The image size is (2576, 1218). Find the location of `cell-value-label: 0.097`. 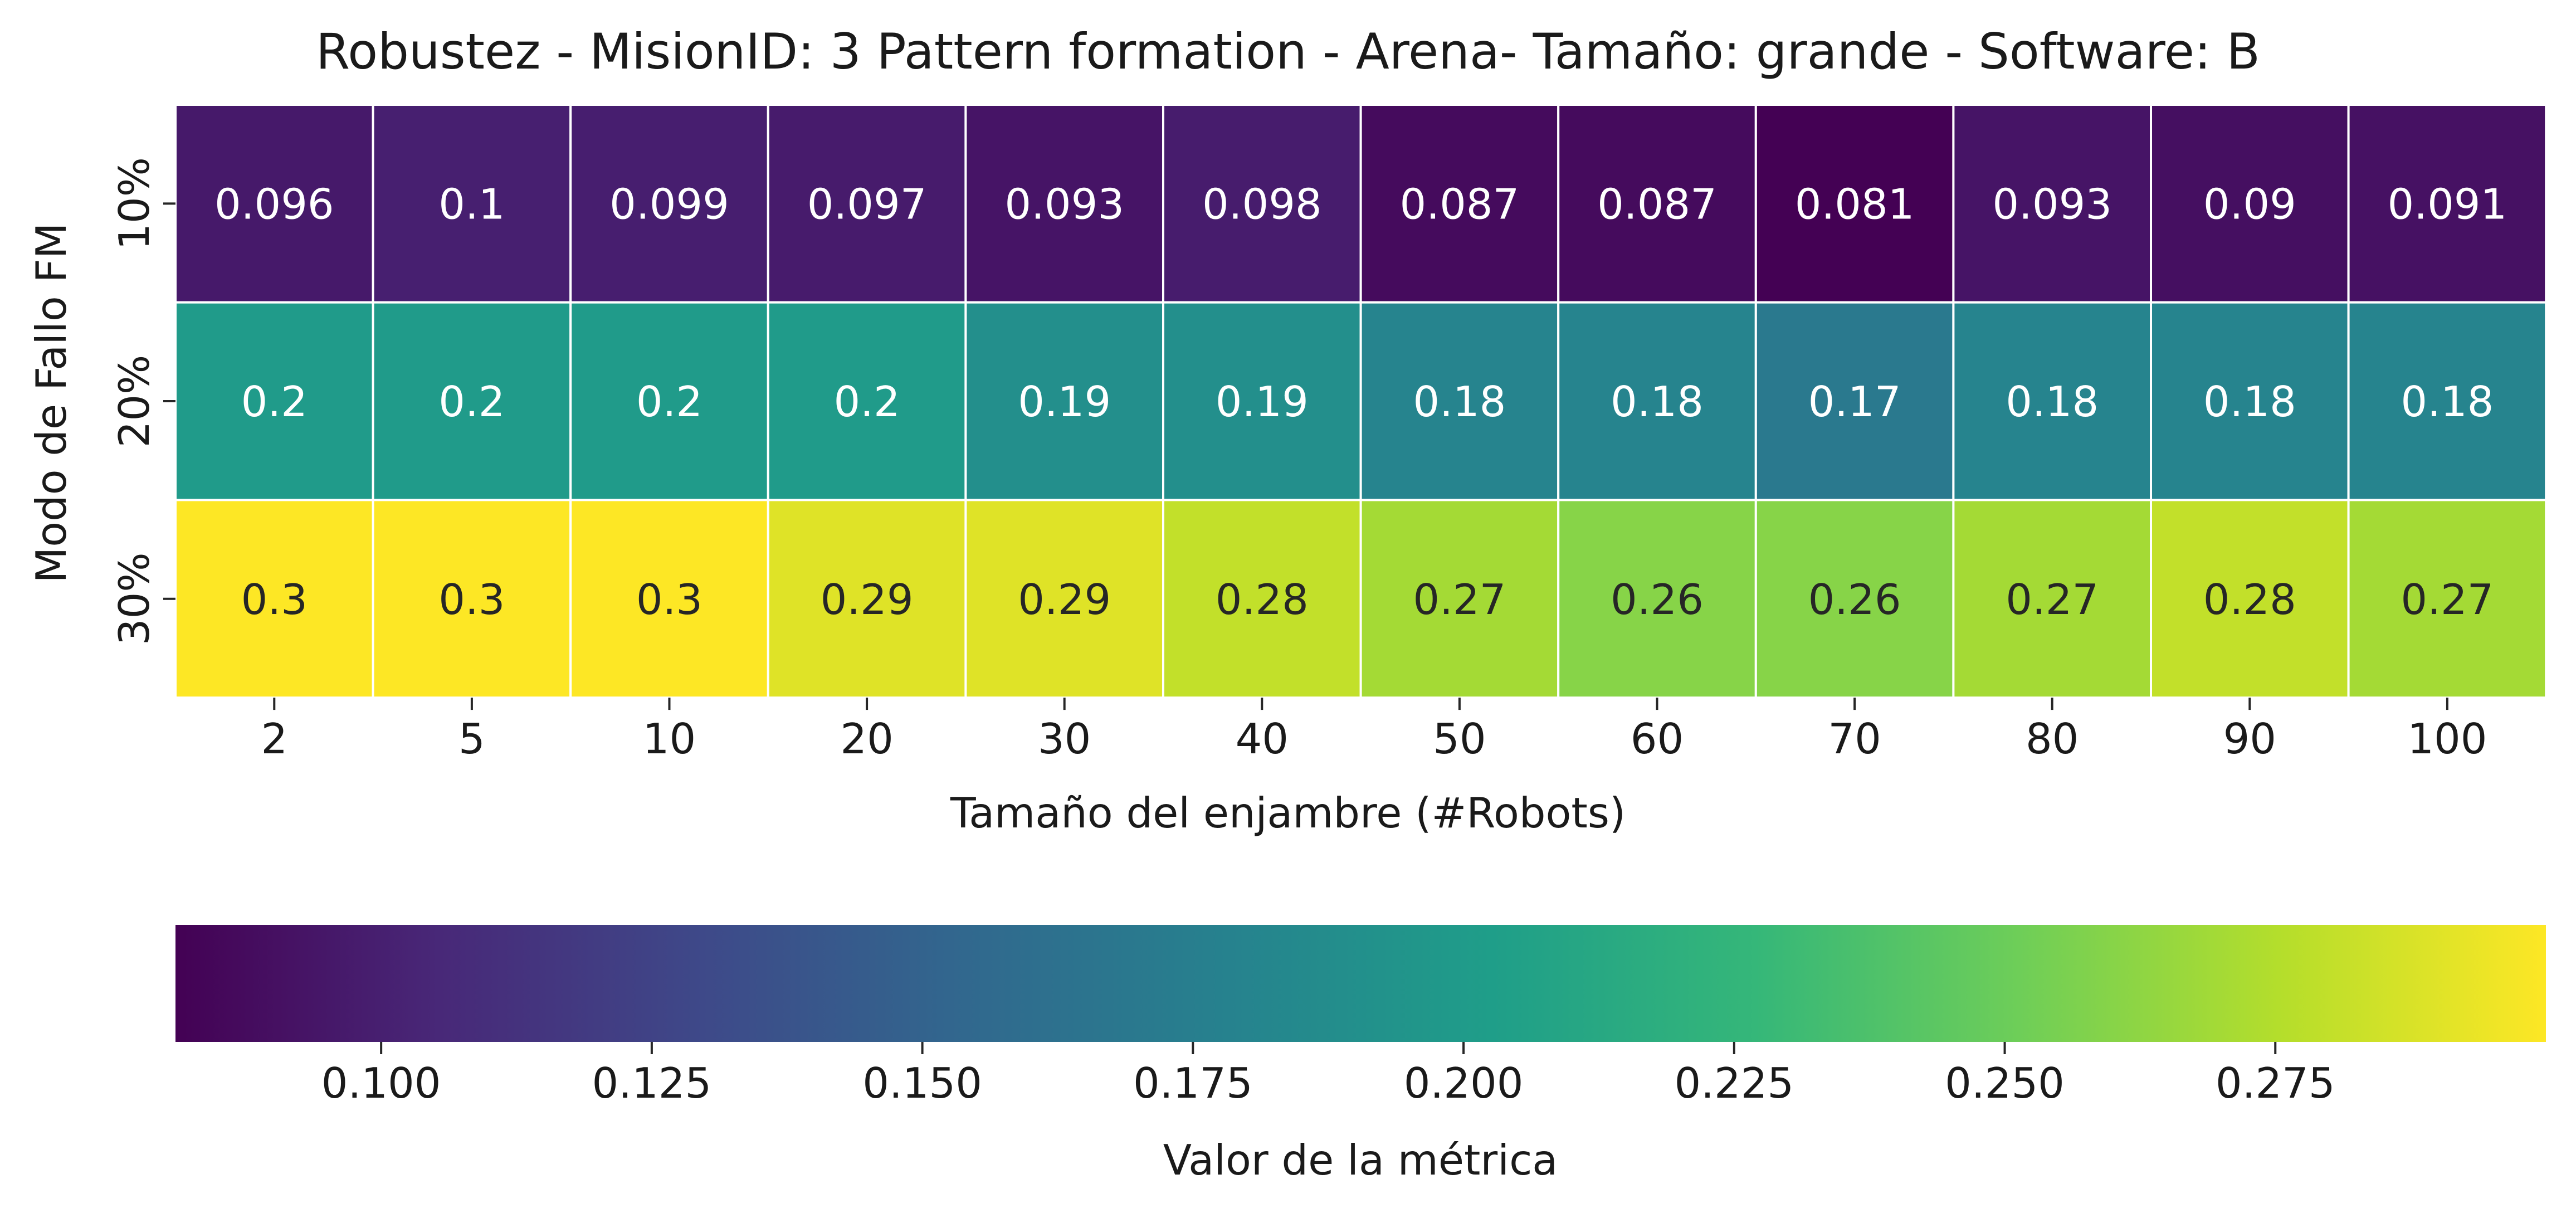

cell-value-label: 0.097 is located at coordinates (867, 203).